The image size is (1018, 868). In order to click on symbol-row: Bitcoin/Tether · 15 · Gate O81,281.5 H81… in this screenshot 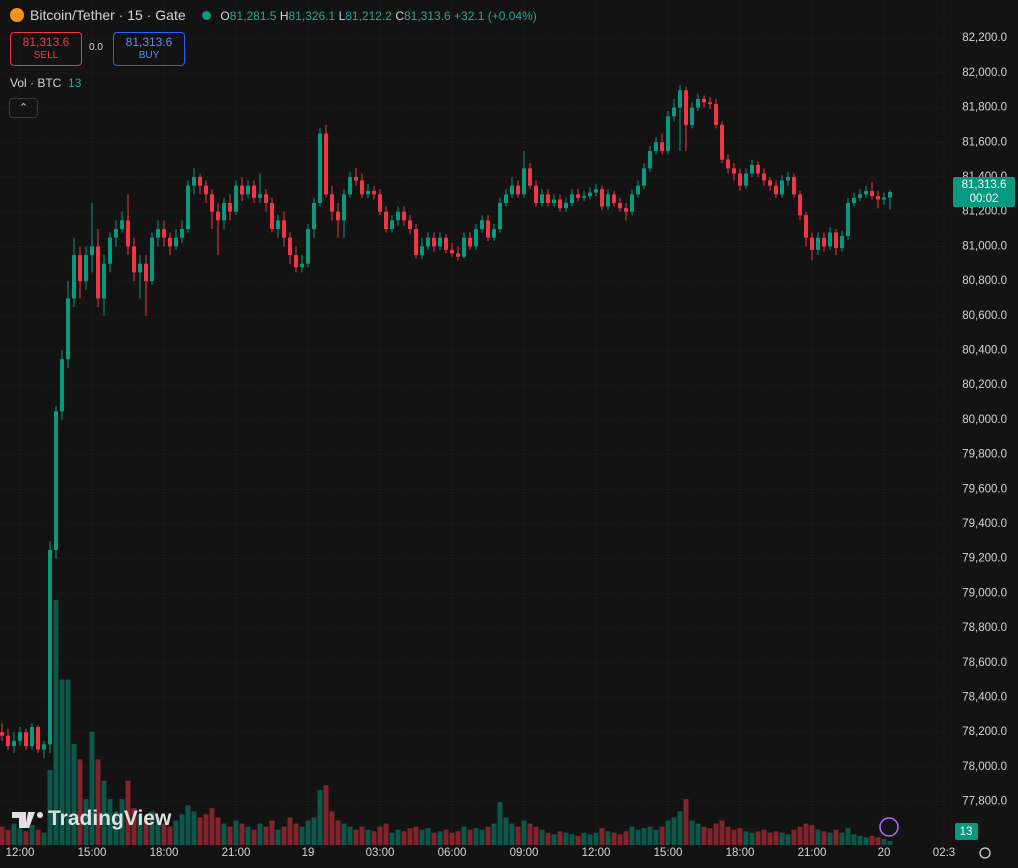, I will do `click(273, 15)`.